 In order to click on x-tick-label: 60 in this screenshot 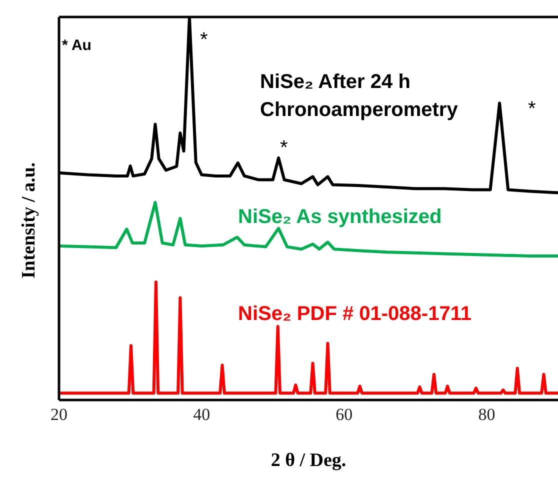, I will do `click(344, 414)`.